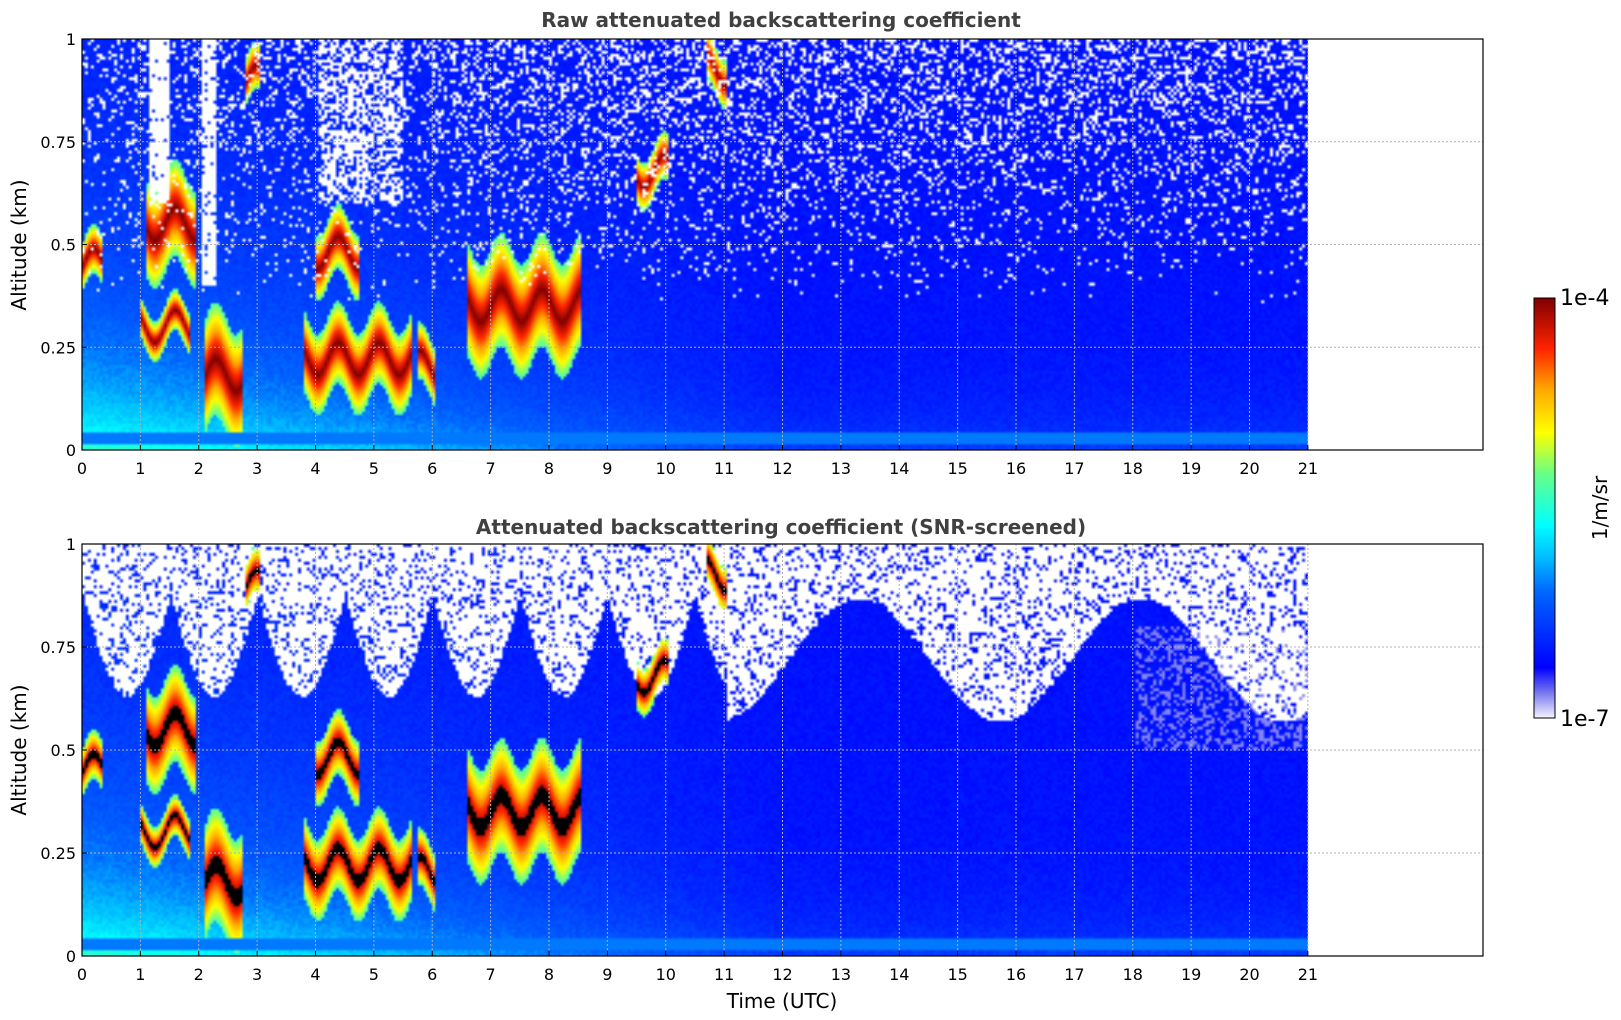 This screenshot has width=1621, height=1020. I want to click on colorbar-gradient, so click(1544, 508).